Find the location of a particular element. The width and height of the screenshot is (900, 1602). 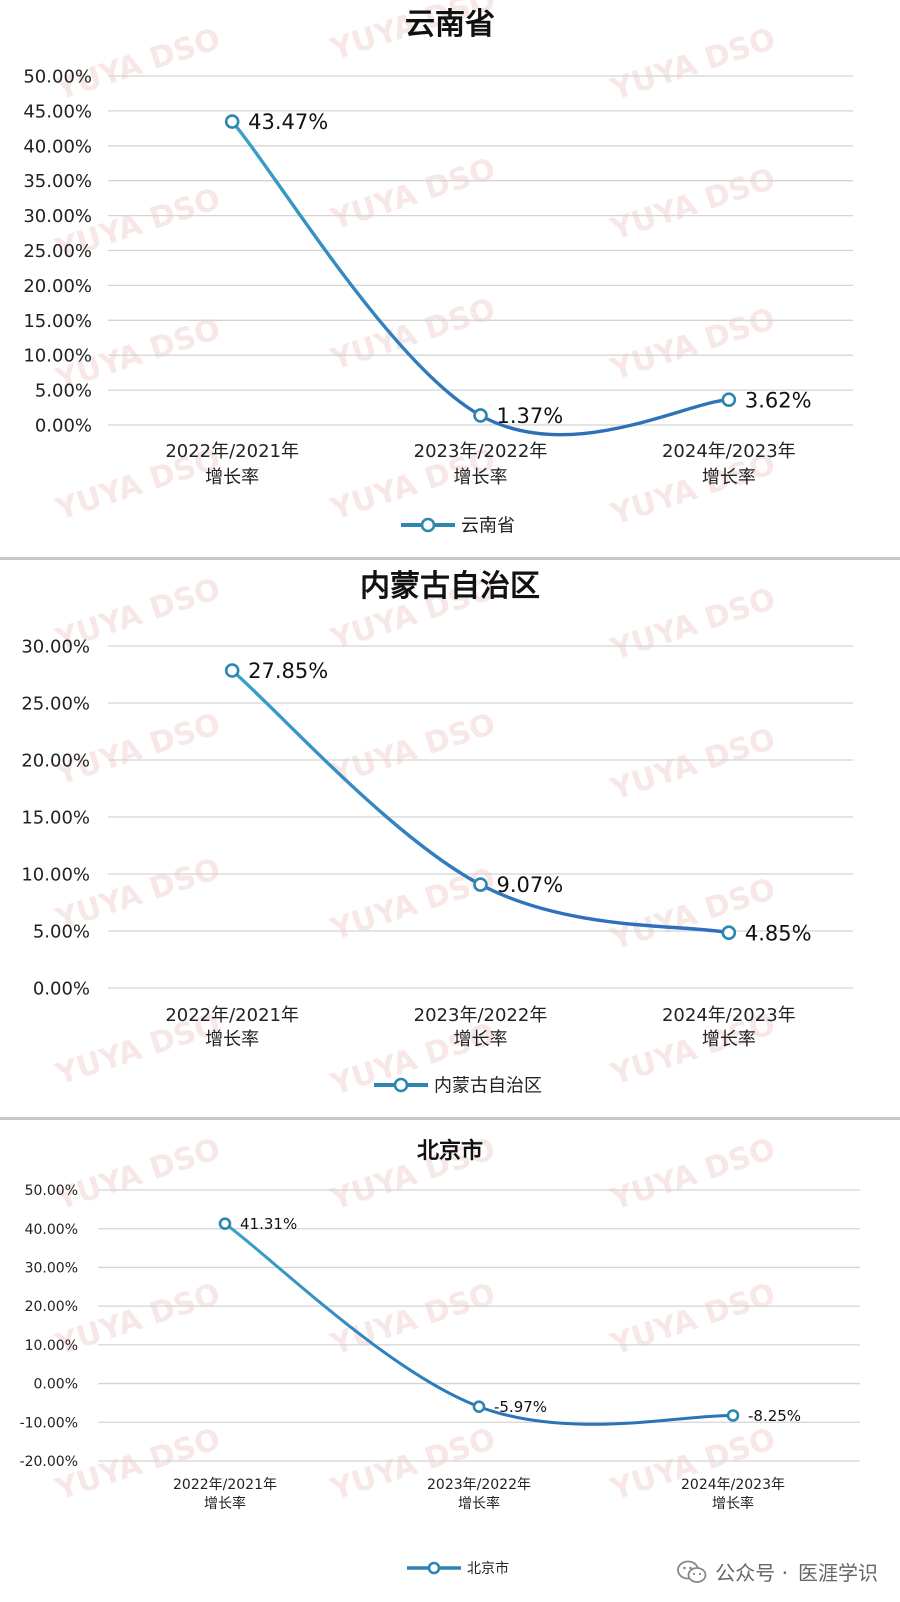

legend-label: 北京市 is located at coordinates (488, 1568).